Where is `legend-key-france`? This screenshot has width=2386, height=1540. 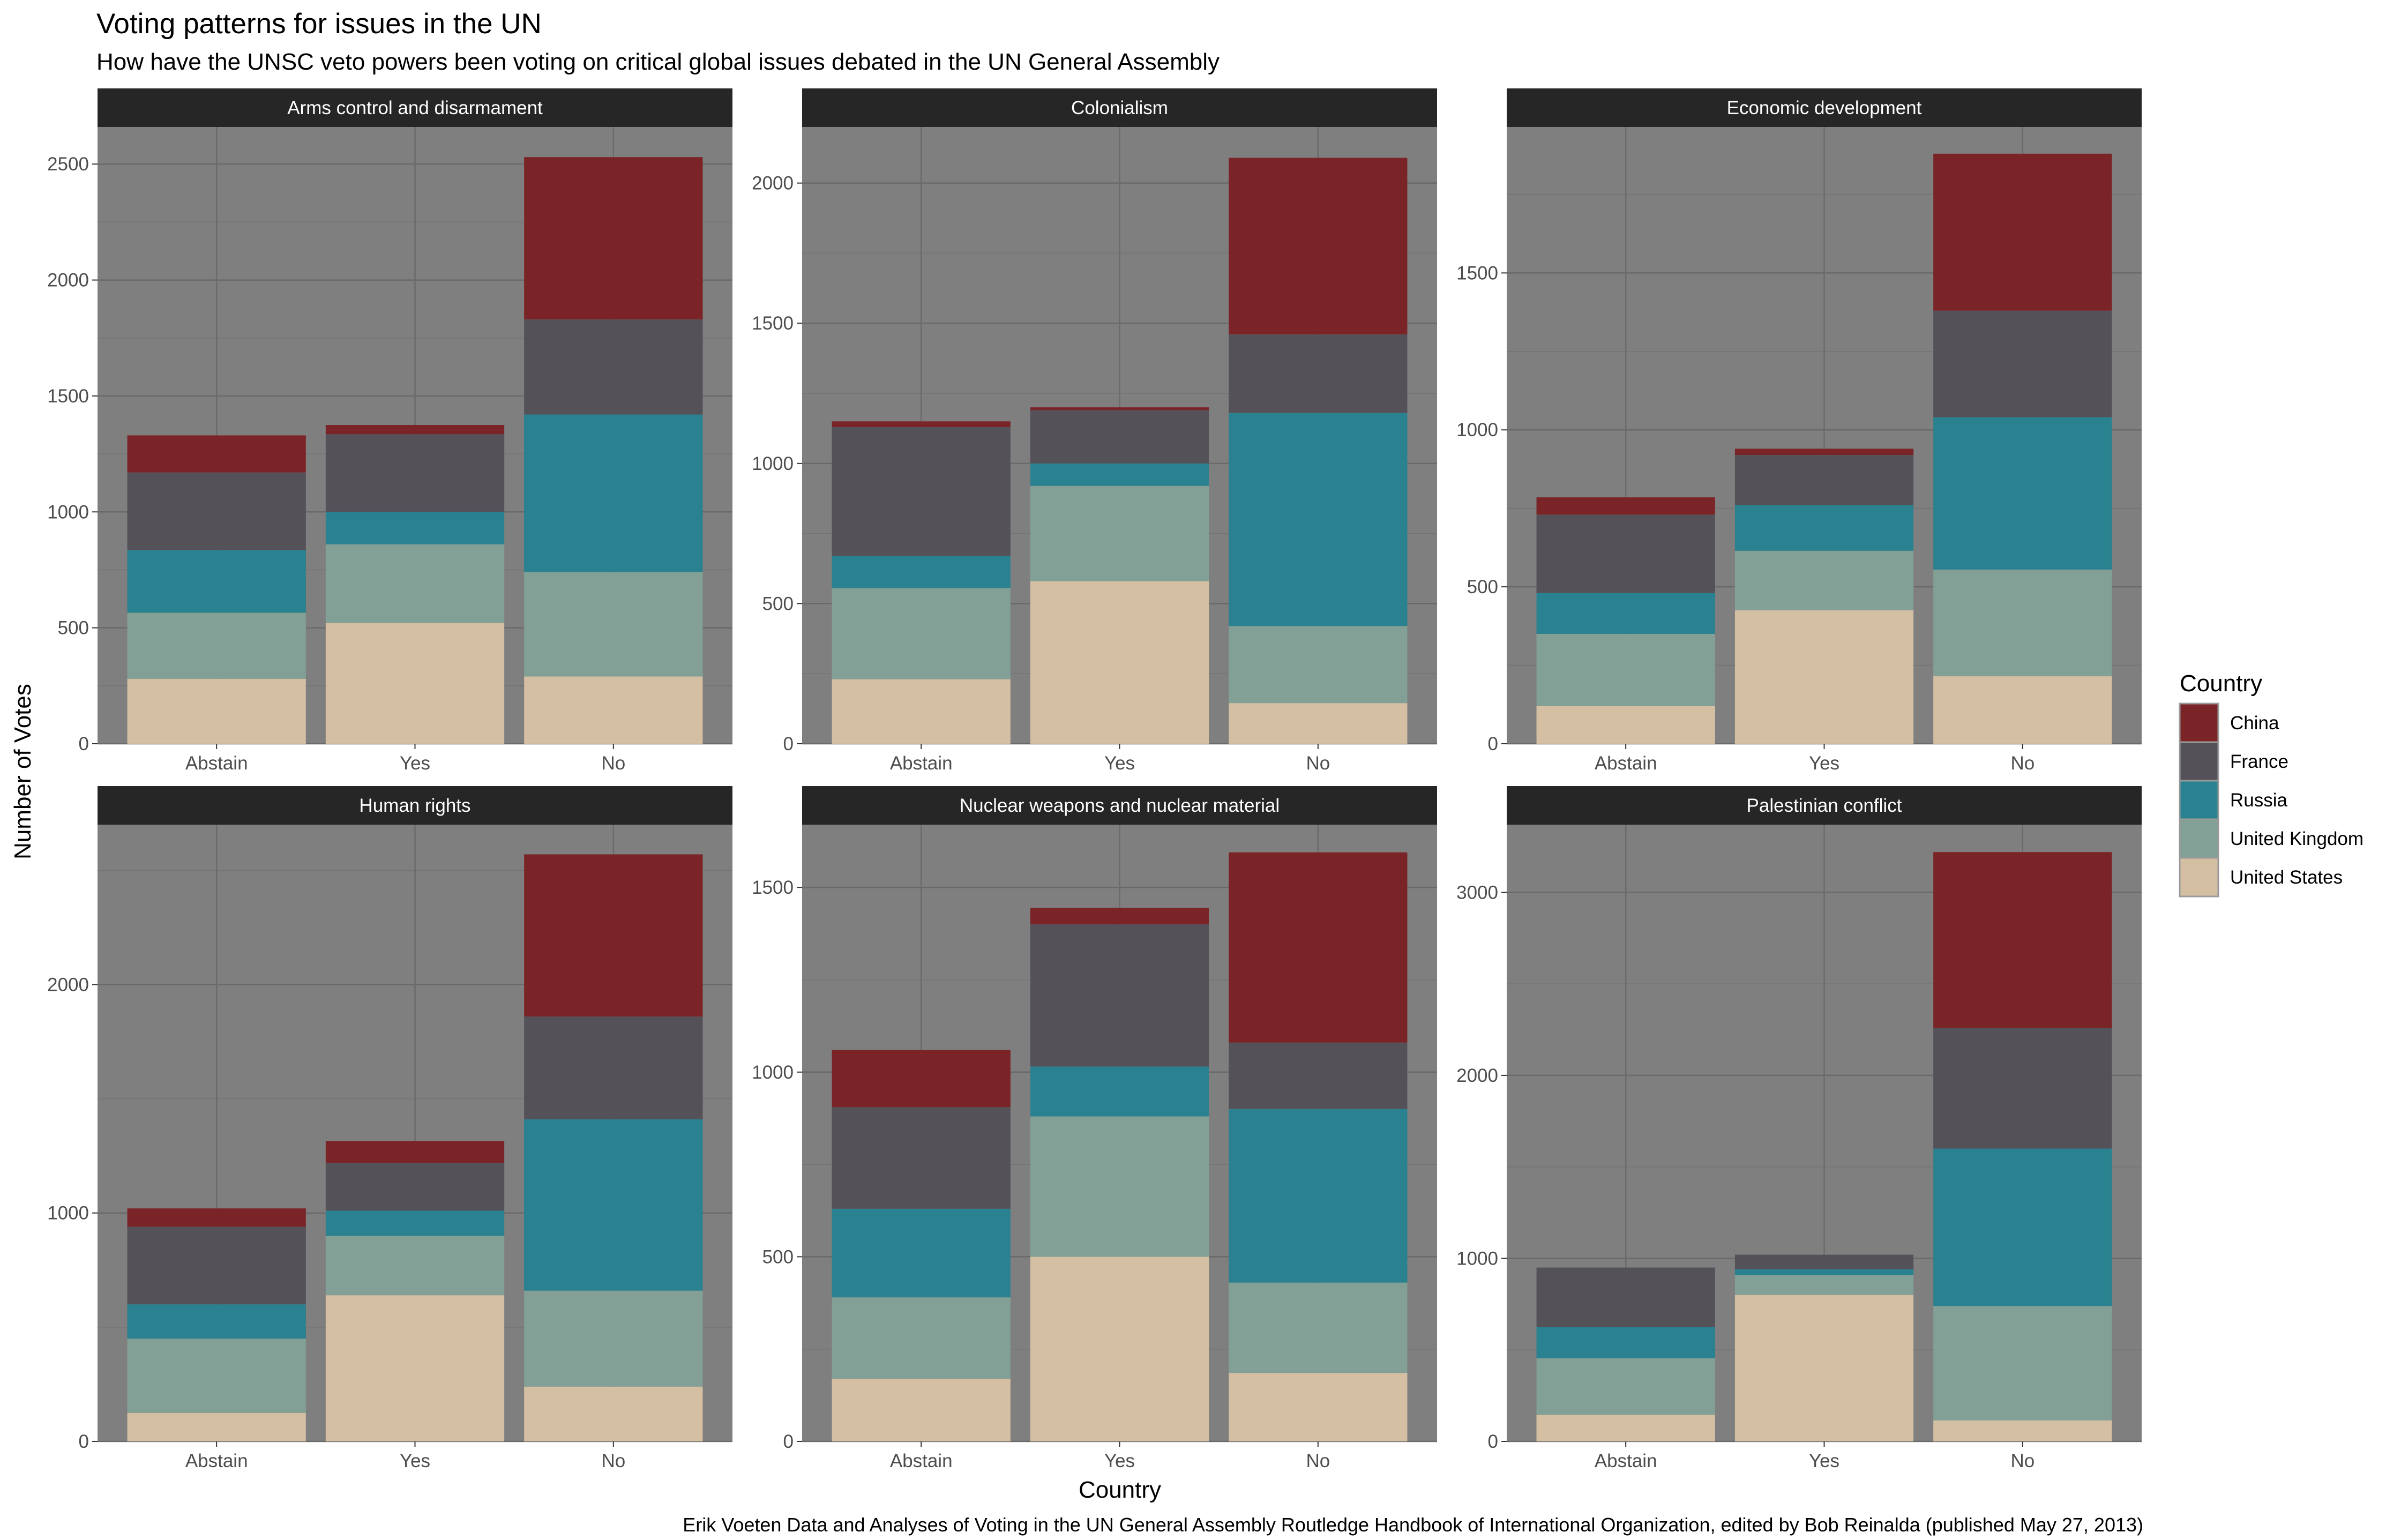 legend-key-france is located at coordinates (2199, 761).